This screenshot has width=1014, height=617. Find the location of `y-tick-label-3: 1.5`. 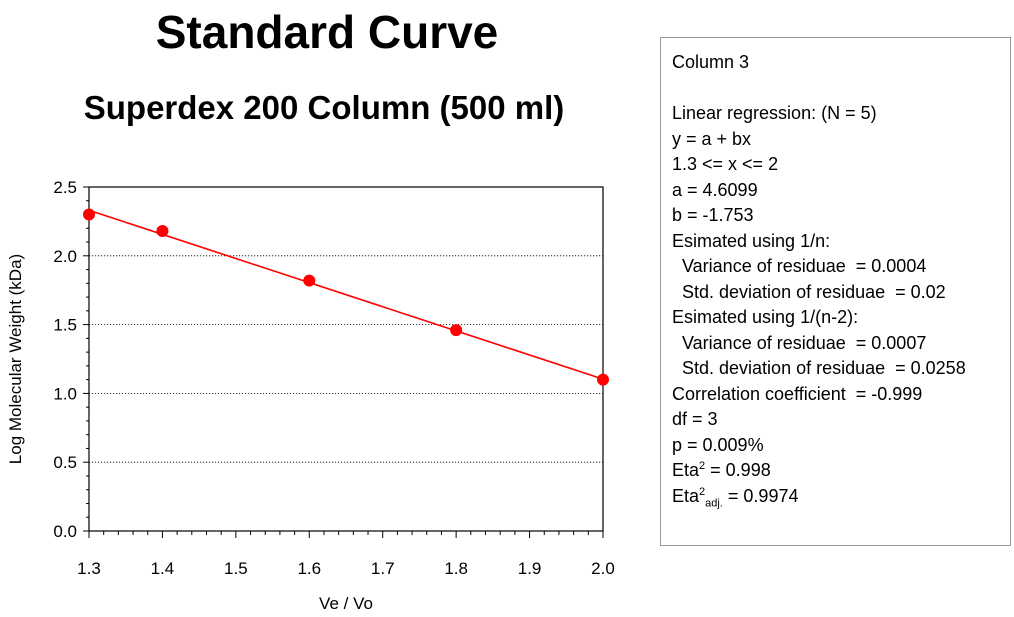

y-tick-label-3: 1.5 is located at coordinates (65, 325).